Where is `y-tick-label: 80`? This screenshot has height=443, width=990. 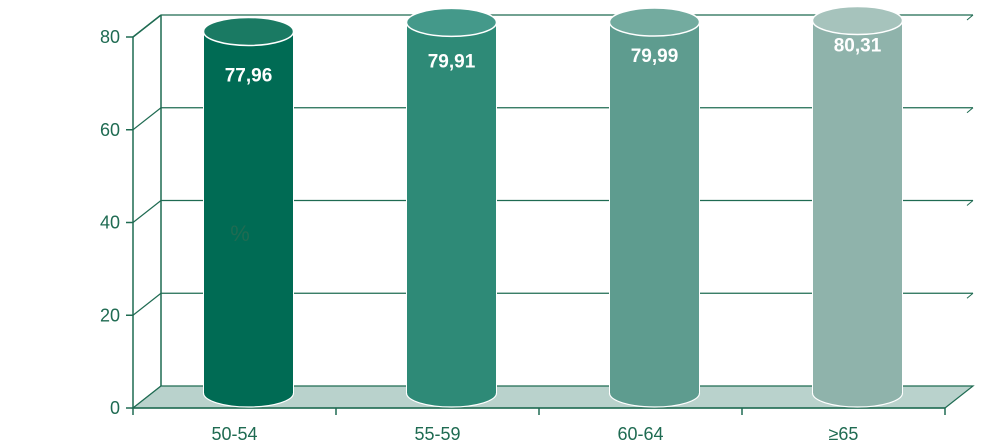
y-tick-label: 80 is located at coordinates (110, 37).